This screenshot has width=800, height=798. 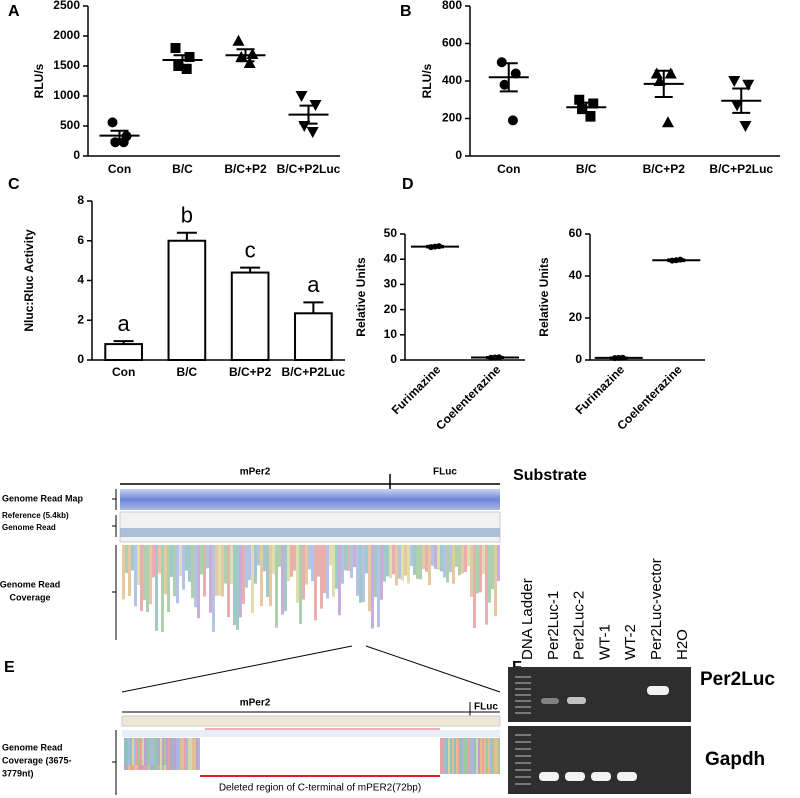 What do you see at coordinates (737, 679) in the screenshot?
I see `gel-label: Per2Luc` at bounding box center [737, 679].